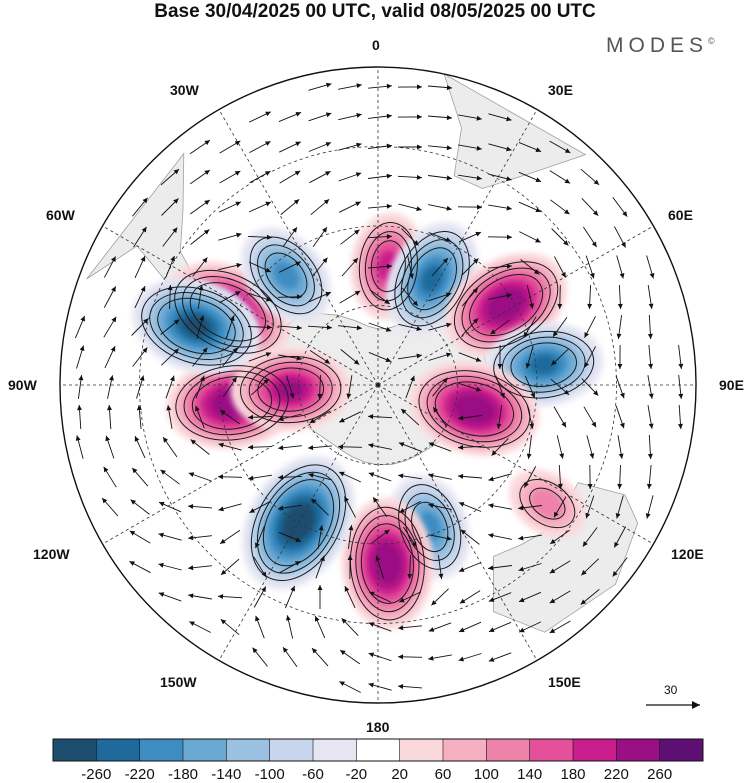 Image resolution: width=750 pixels, height=783 pixels. I want to click on africa-land, so click(515, 131).